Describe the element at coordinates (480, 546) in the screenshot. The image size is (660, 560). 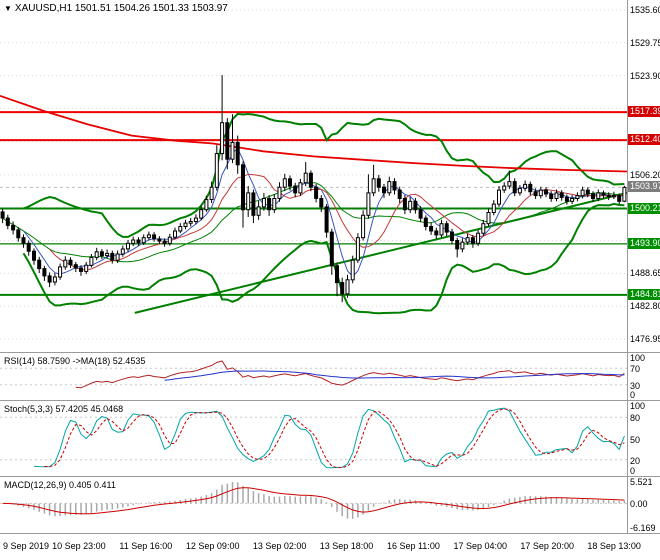
I see `time-axis-label: 17 Sep 04:00` at that location.